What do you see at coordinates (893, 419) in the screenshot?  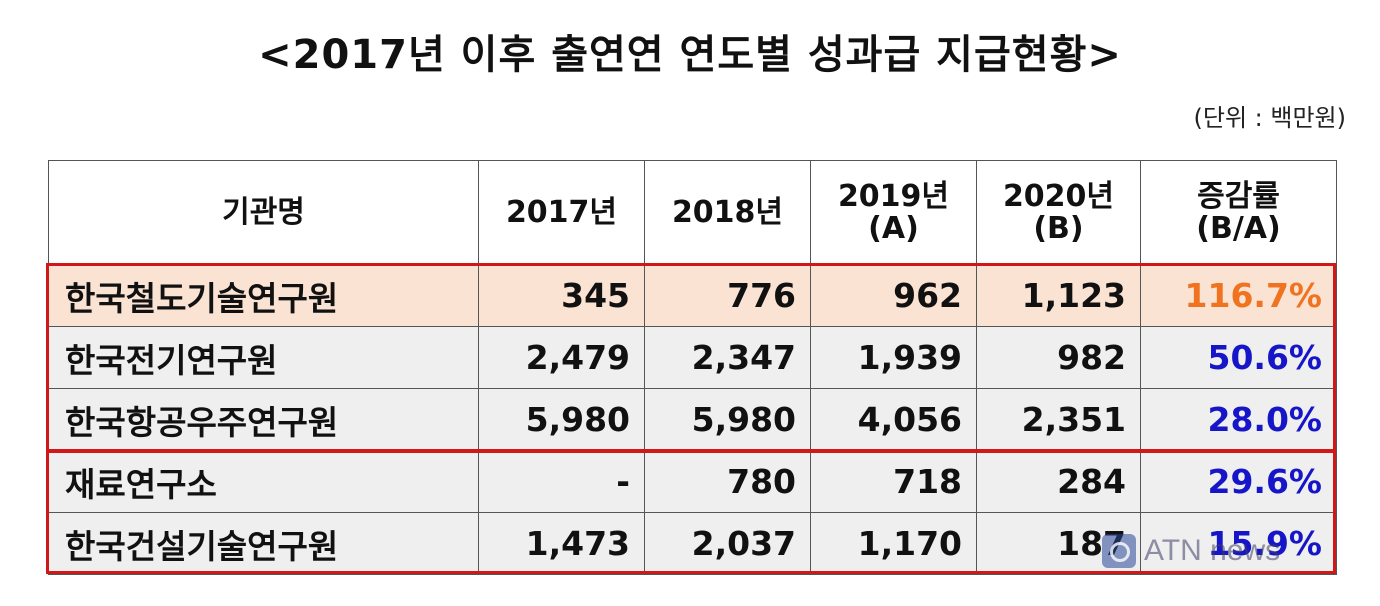 I see `cell-2019: 4,056` at bounding box center [893, 419].